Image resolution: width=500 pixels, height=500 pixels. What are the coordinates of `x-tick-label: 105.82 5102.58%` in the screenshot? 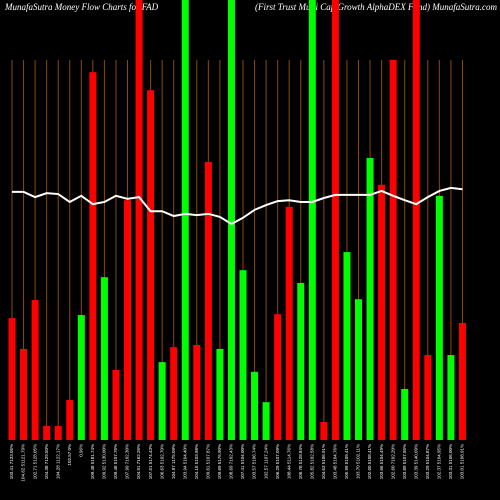 It's located at (311, 461).